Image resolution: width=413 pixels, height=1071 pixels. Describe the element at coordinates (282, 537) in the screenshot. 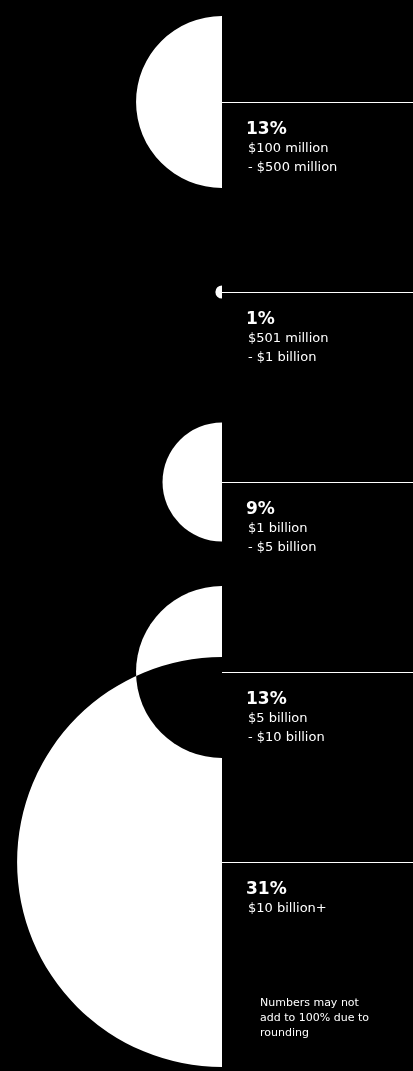

I see `category-label: $1 billion - $5 billion` at that location.